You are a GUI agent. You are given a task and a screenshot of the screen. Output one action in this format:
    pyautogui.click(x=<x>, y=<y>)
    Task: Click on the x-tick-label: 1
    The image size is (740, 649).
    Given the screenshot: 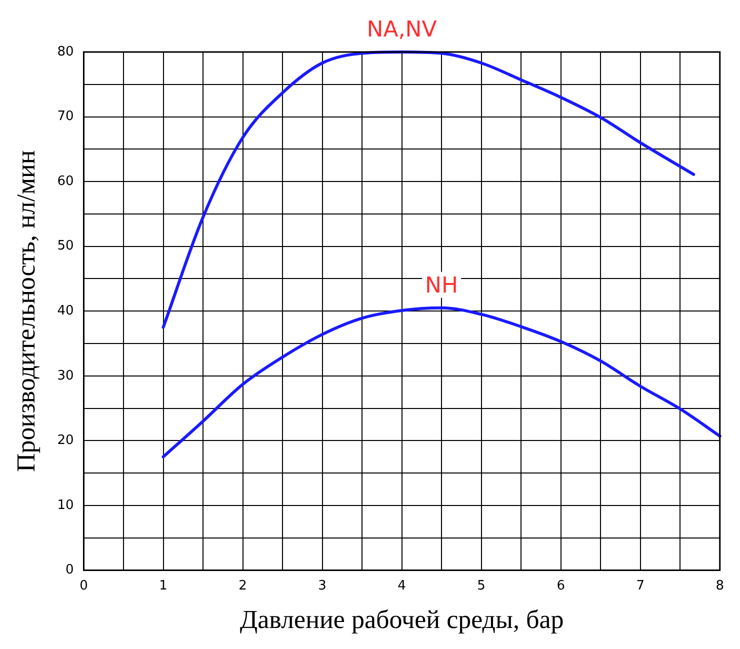 What is the action you would take?
    pyautogui.click(x=163, y=586)
    